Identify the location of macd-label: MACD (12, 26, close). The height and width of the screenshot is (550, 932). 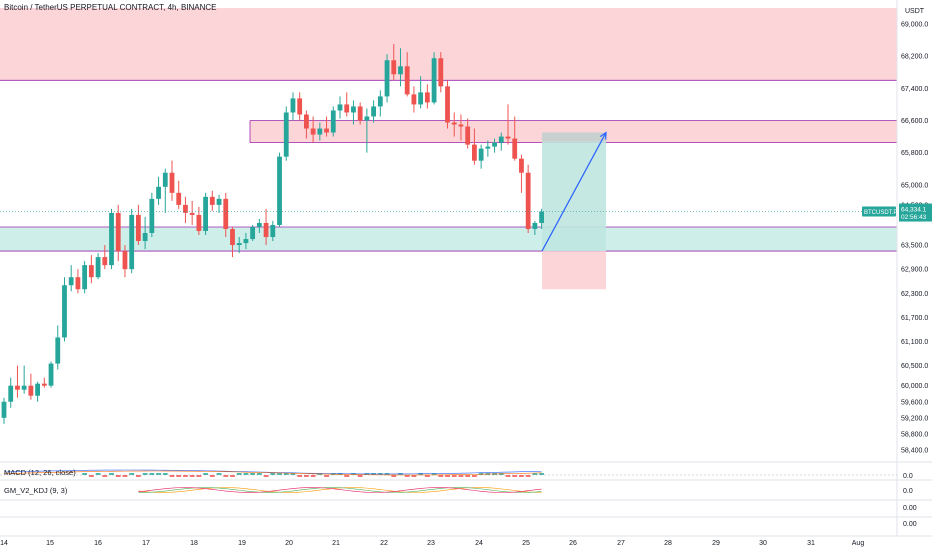
(40, 472).